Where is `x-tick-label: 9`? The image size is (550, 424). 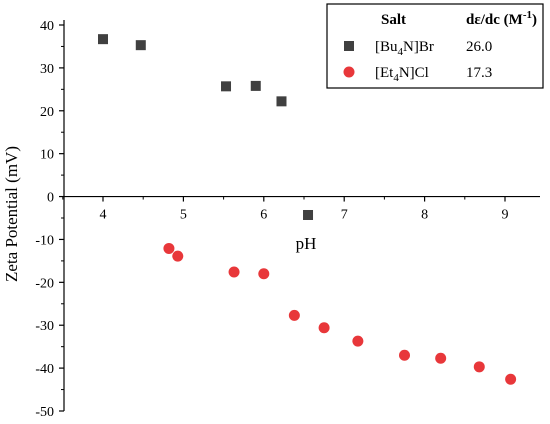 x-tick-label: 9 is located at coordinates (505, 215).